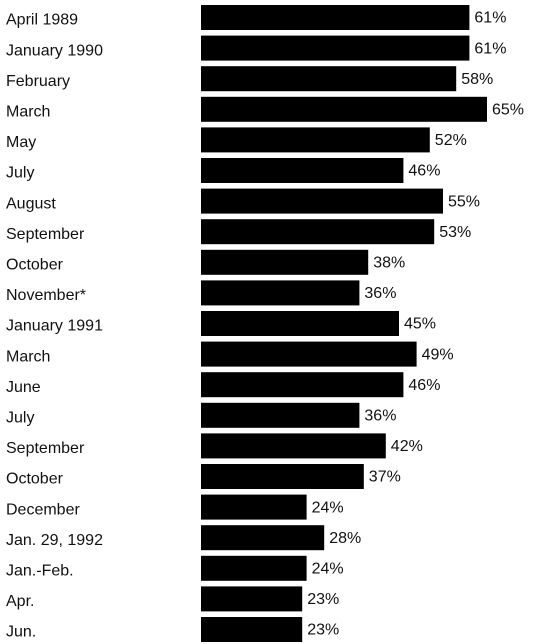 The height and width of the screenshot is (644, 539). Describe the element at coordinates (54, 540) in the screenshot. I see `category-label: Jan. 29, 1992` at that location.